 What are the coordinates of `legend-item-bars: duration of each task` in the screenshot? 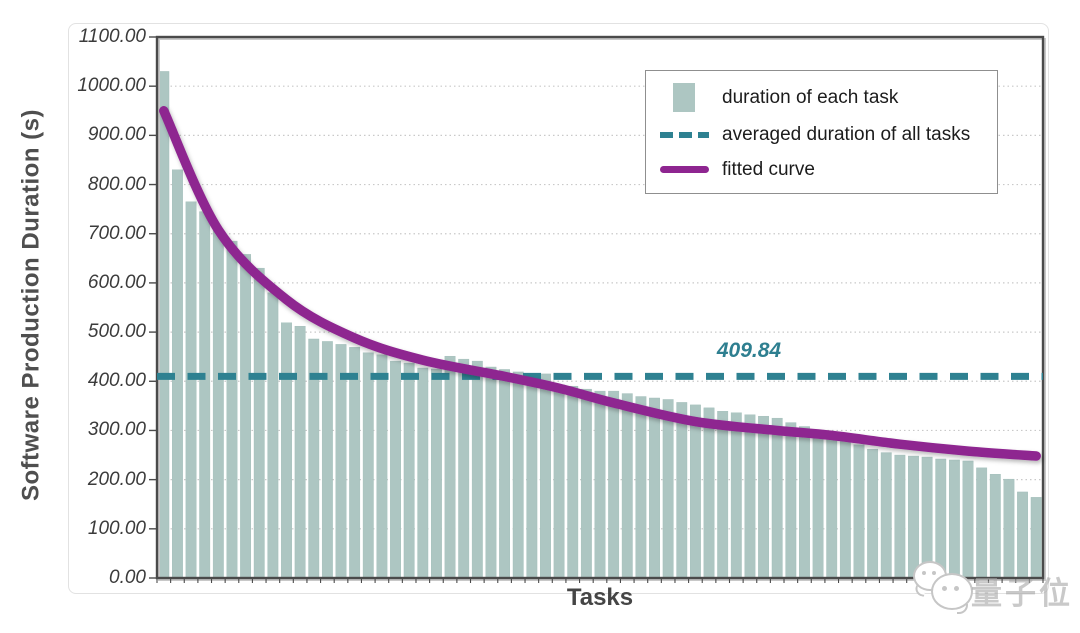 It's located at (821, 98).